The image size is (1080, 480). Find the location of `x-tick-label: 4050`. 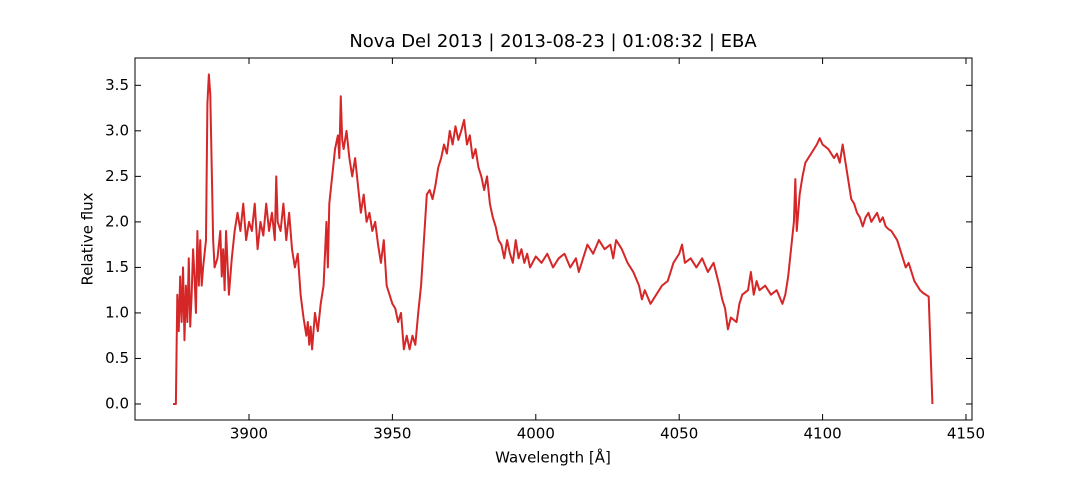

x-tick-label: 4050 is located at coordinates (679, 434).